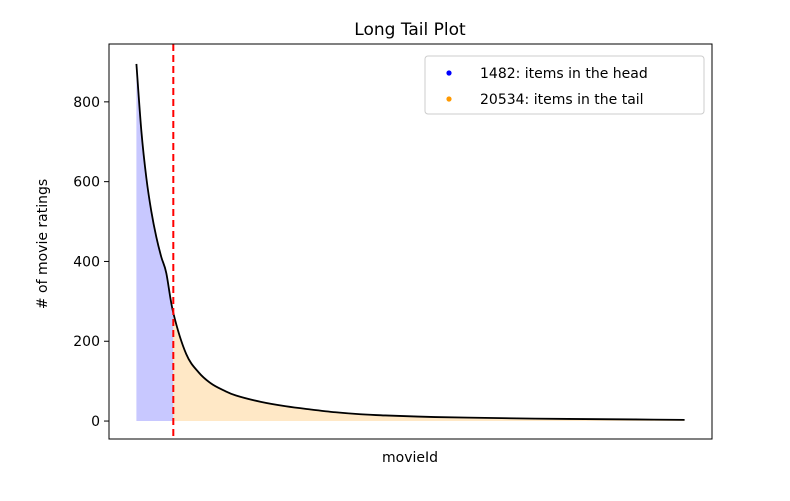 This screenshot has height=501, width=790. What do you see at coordinates (449, 73) in the screenshot?
I see `legend-marker-head` at bounding box center [449, 73].